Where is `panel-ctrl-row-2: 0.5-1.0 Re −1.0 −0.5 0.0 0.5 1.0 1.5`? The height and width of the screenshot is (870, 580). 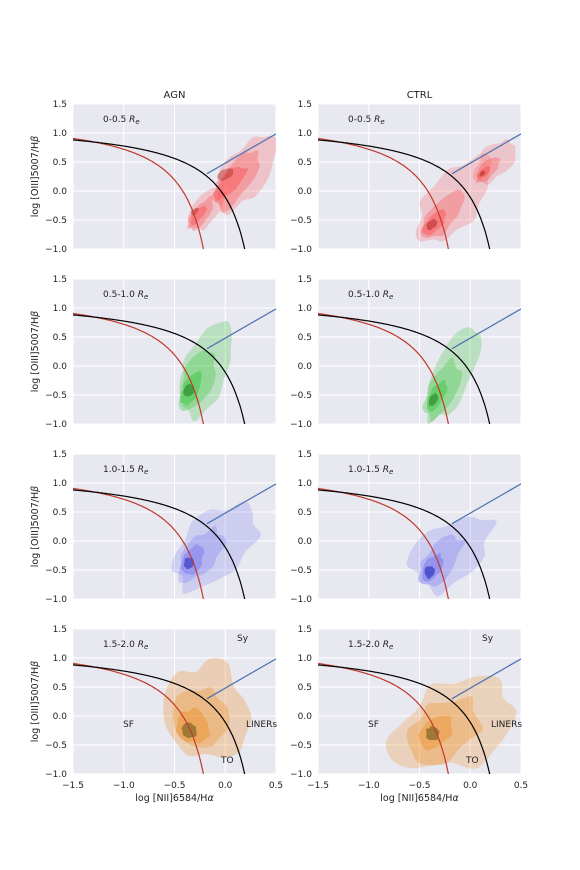 panel-ctrl-row-2: 0.5-1.0 Re −1.0 −0.5 0.0 0.5 1.0 1.5 is located at coordinates (406, 352).